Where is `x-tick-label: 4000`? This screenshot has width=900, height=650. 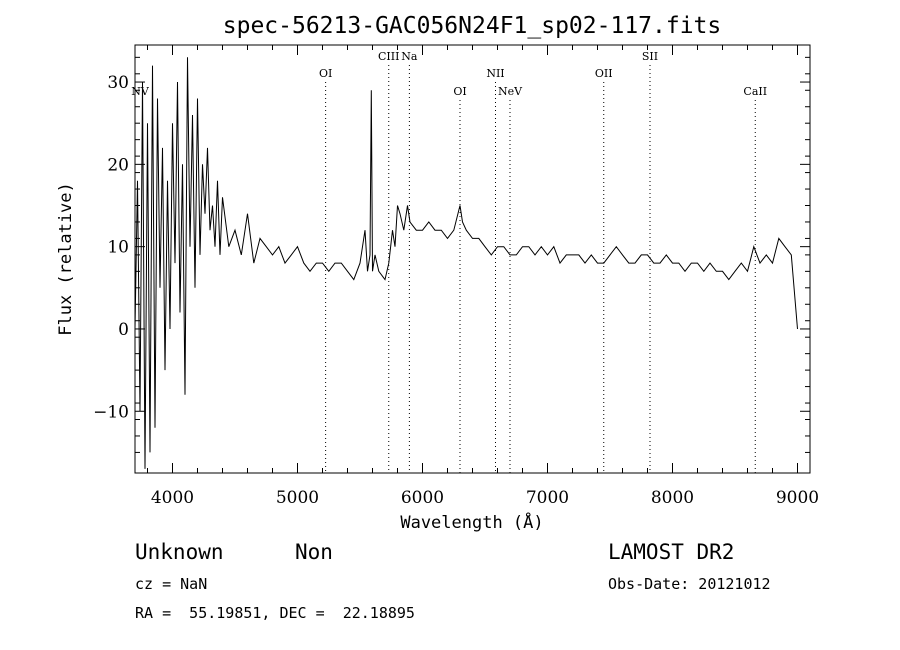
x-tick-label: 4000 is located at coordinates (172, 498).